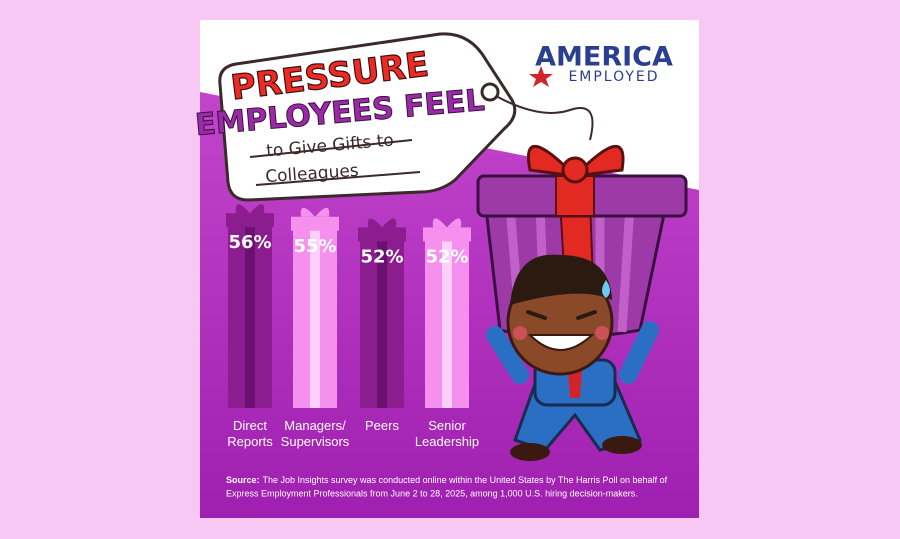 Image resolution: width=900 pixels, height=539 pixels. I want to click on tag, so click(406, 117).